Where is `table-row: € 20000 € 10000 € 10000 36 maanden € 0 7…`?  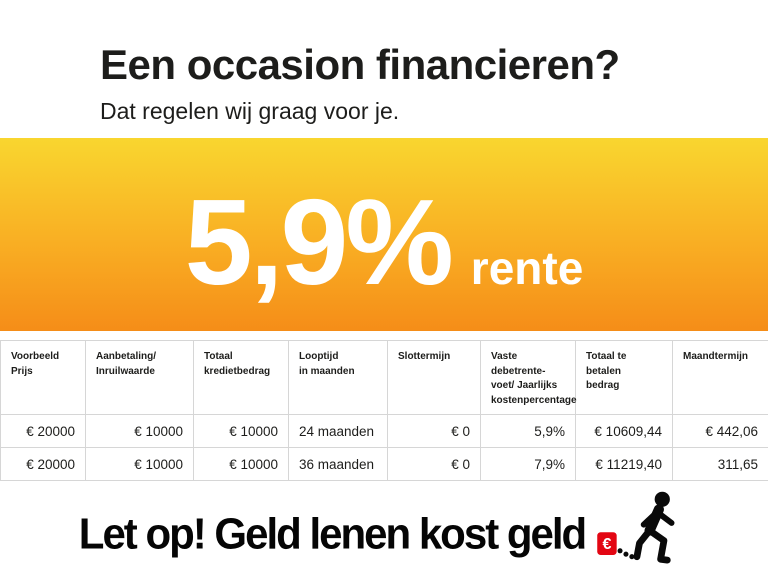 table-row: € 20000 € 10000 € 10000 36 maanden € 0 7… is located at coordinates (384, 464).